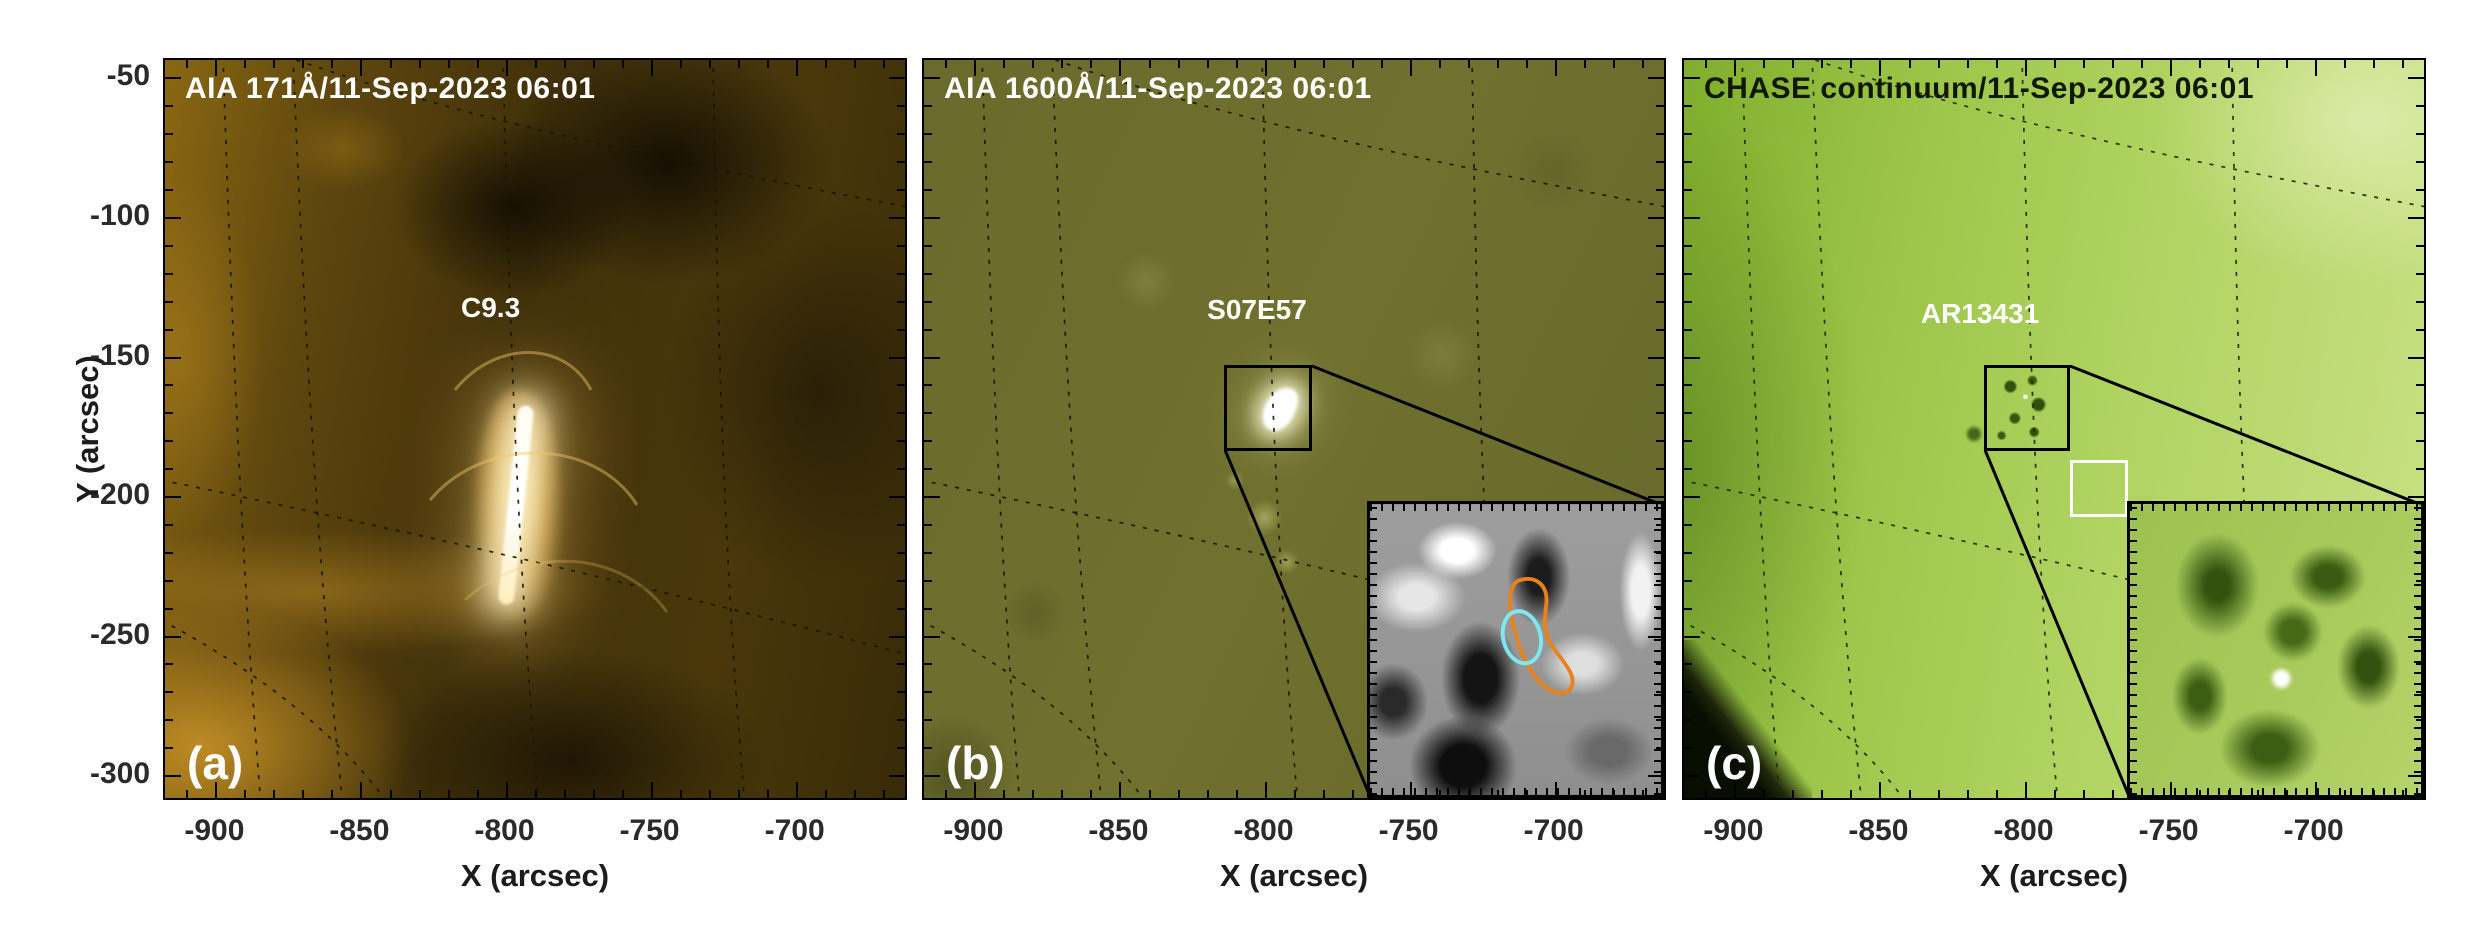  Describe the element at coordinates (1521, 637) in the screenshot. I see `cyan-contour` at that location.